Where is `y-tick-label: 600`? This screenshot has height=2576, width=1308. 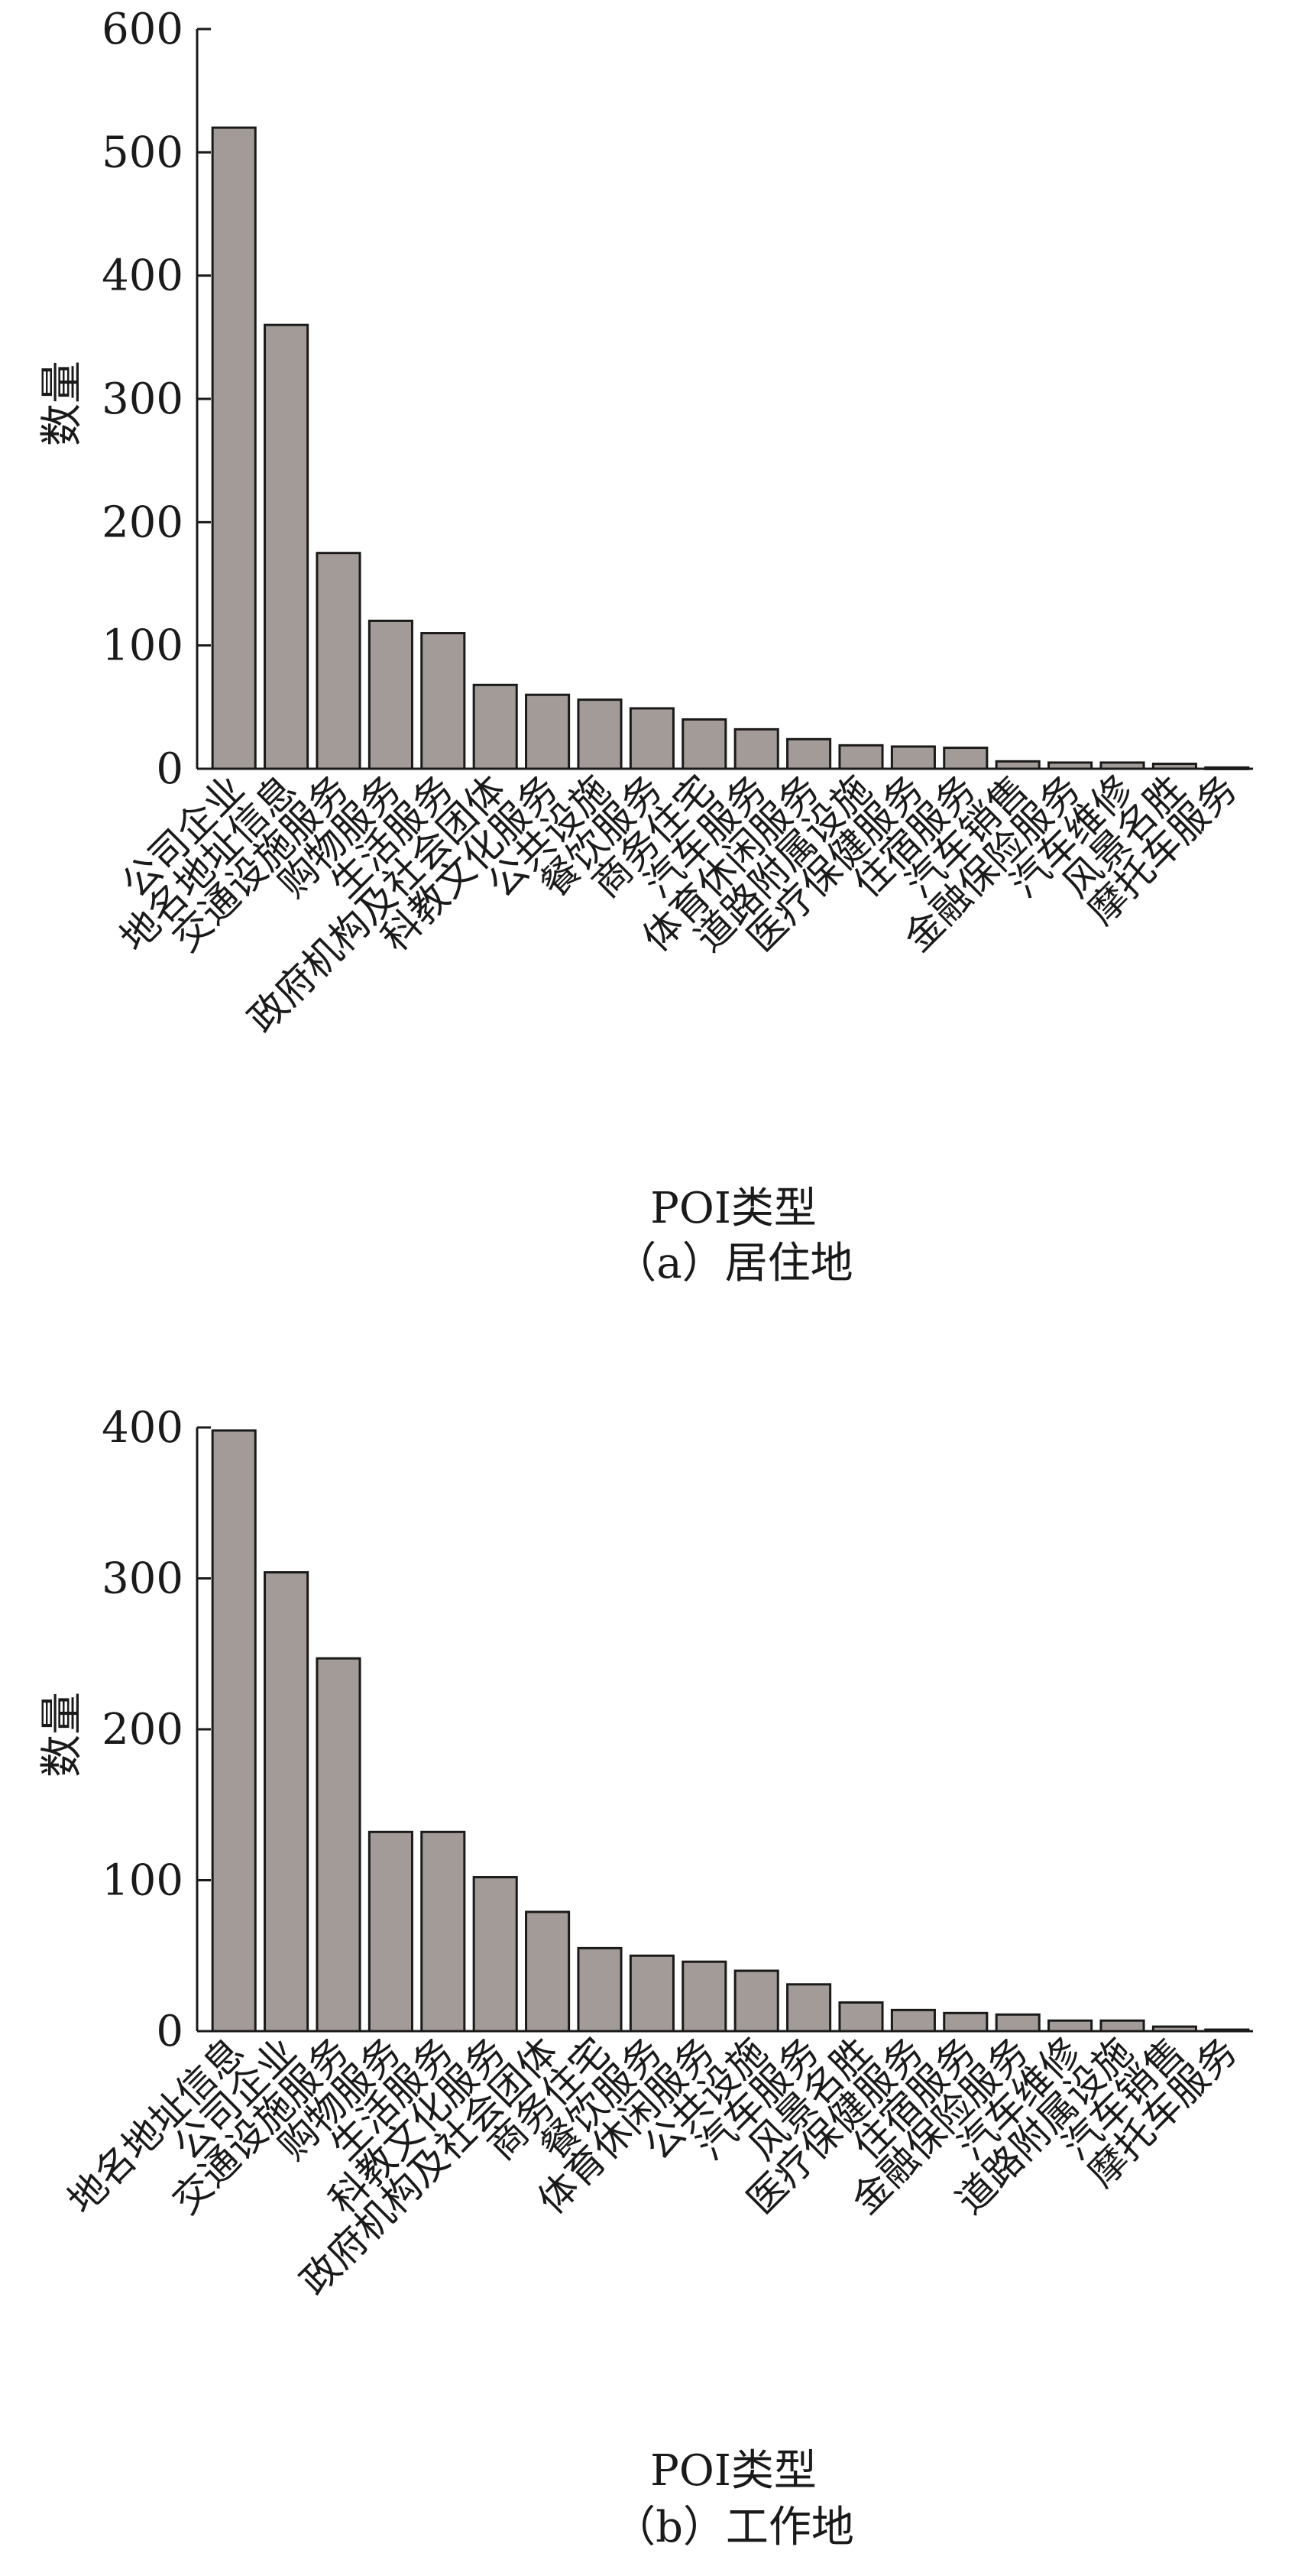
y-tick-label: 600 is located at coordinates (142, 29).